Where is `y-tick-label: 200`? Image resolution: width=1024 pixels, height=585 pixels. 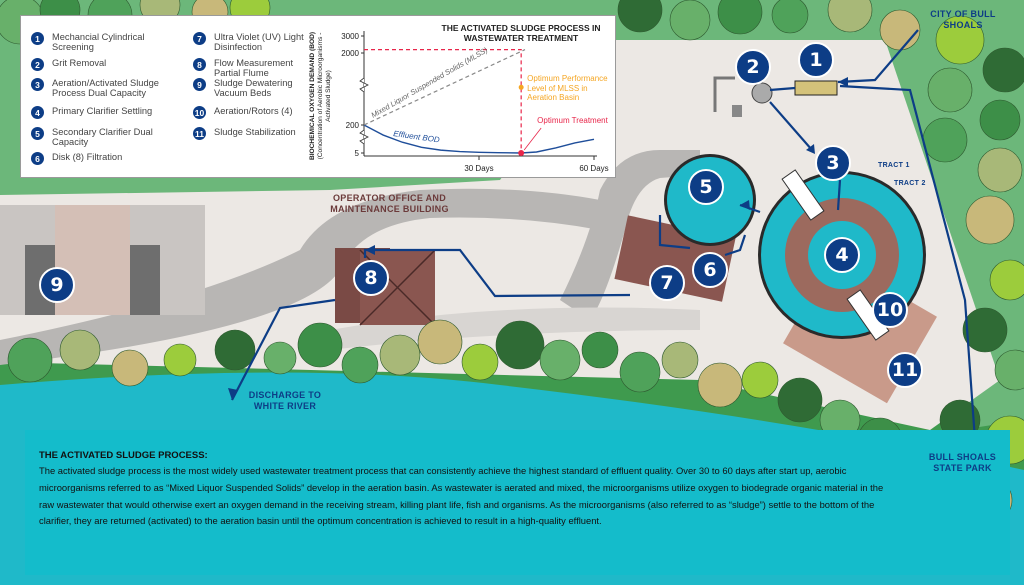
y-tick-label: 200 is located at coordinates (353, 125).